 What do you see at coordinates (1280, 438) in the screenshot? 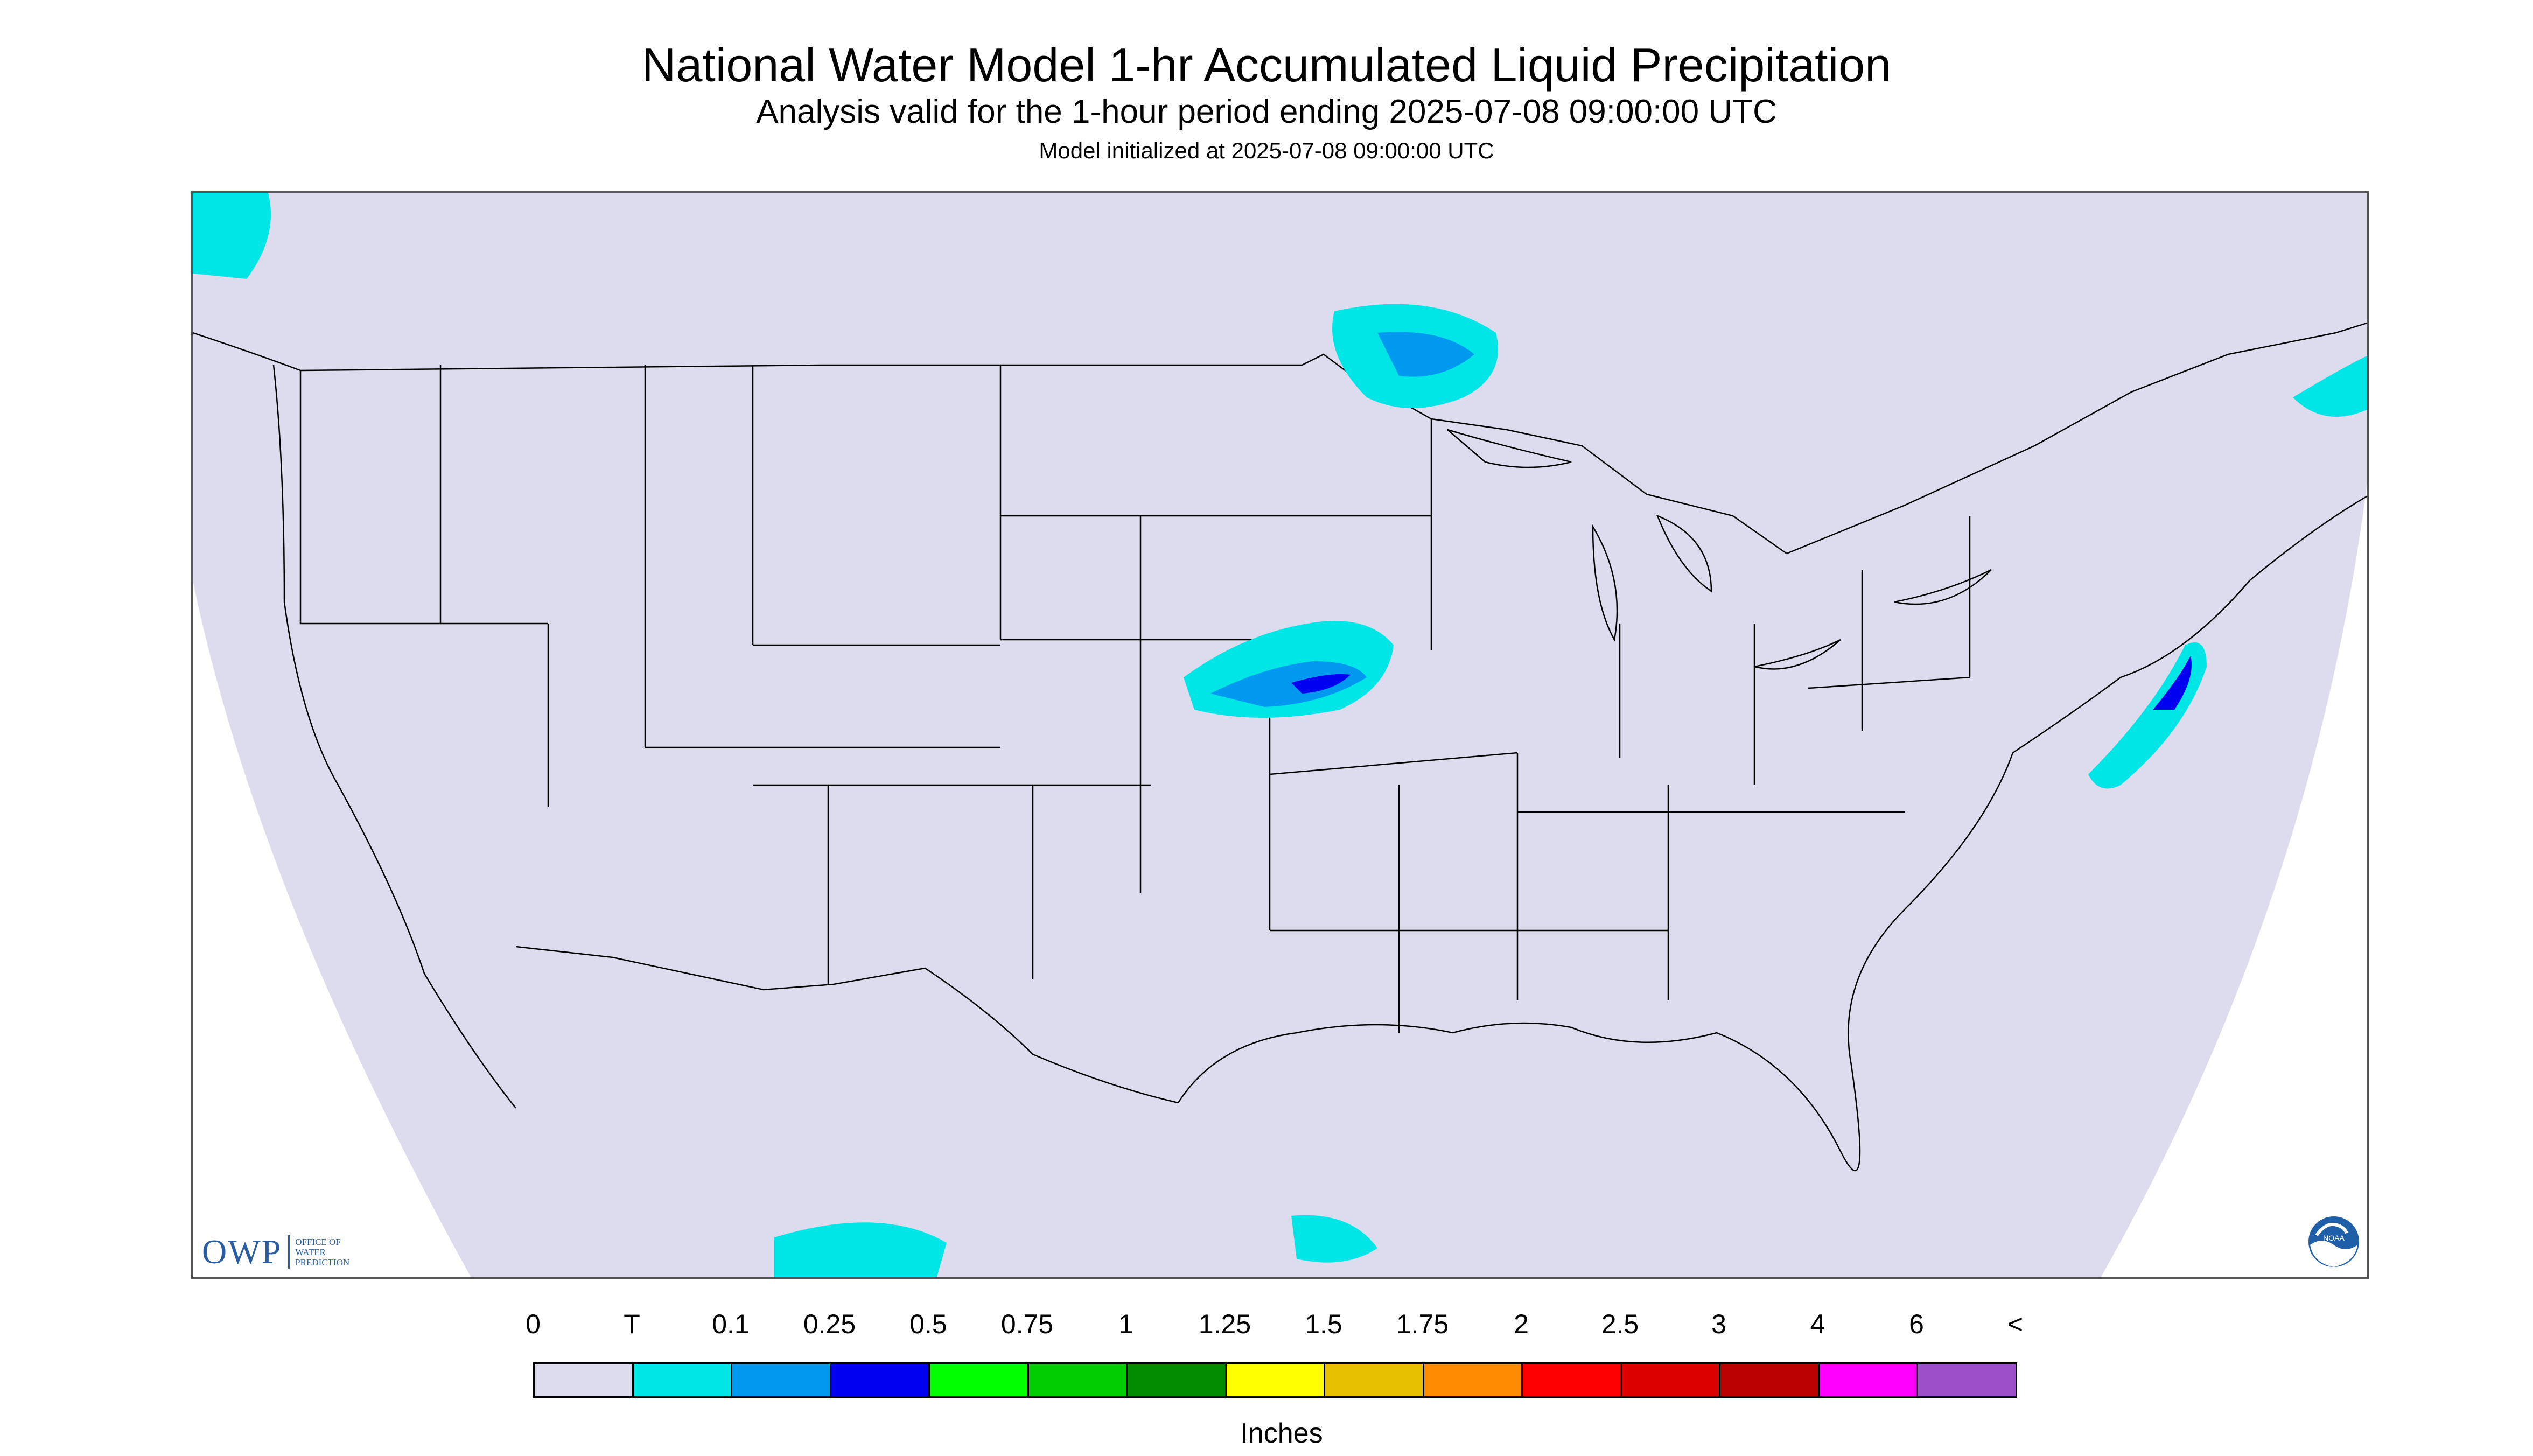
I see `us-canada-border` at bounding box center [1280, 438].